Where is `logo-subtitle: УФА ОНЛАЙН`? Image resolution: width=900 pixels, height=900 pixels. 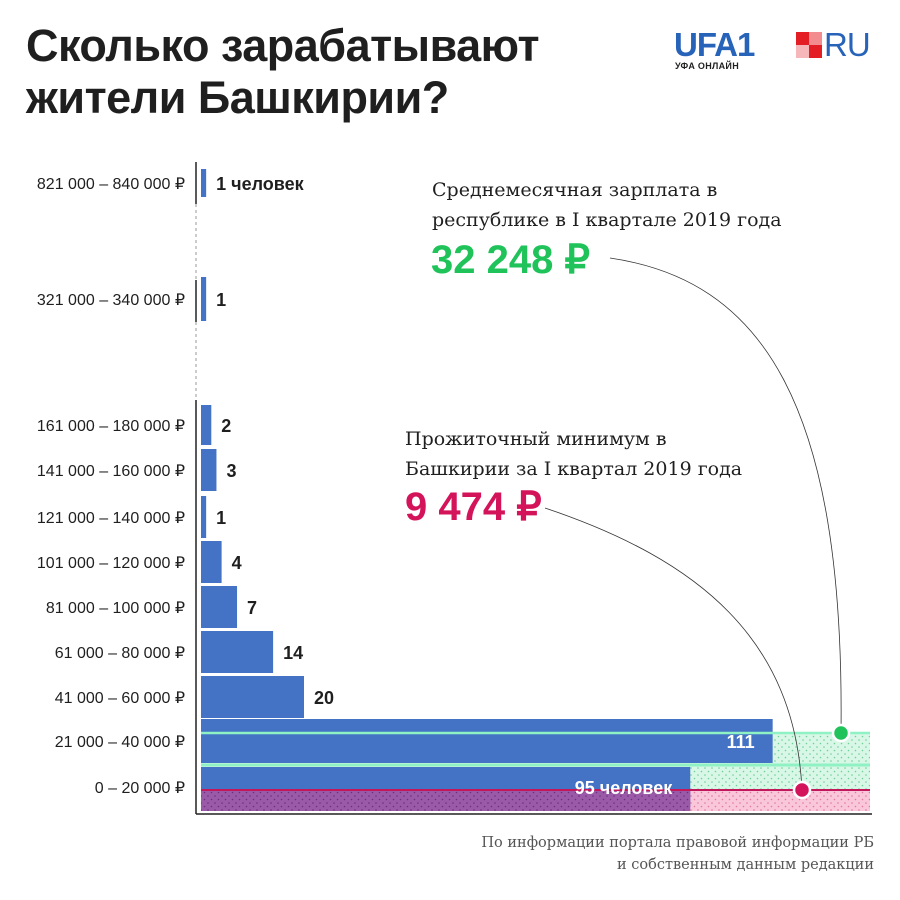
logo-subtitle: УФА ОНЛАЙН is located at coordinates (707, 66).